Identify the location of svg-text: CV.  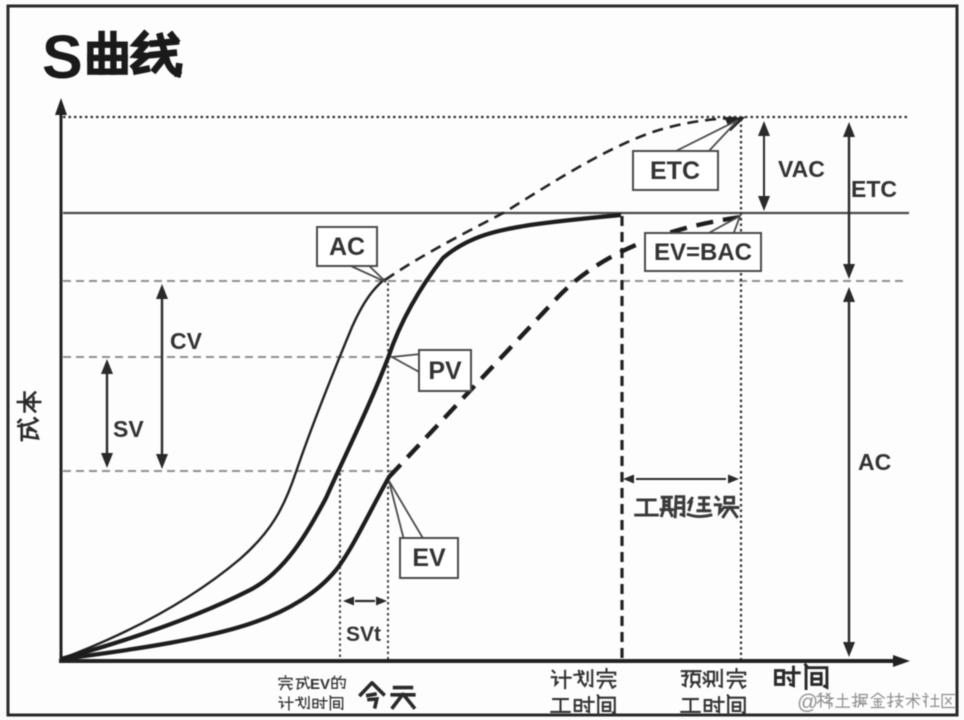
(186, 341).